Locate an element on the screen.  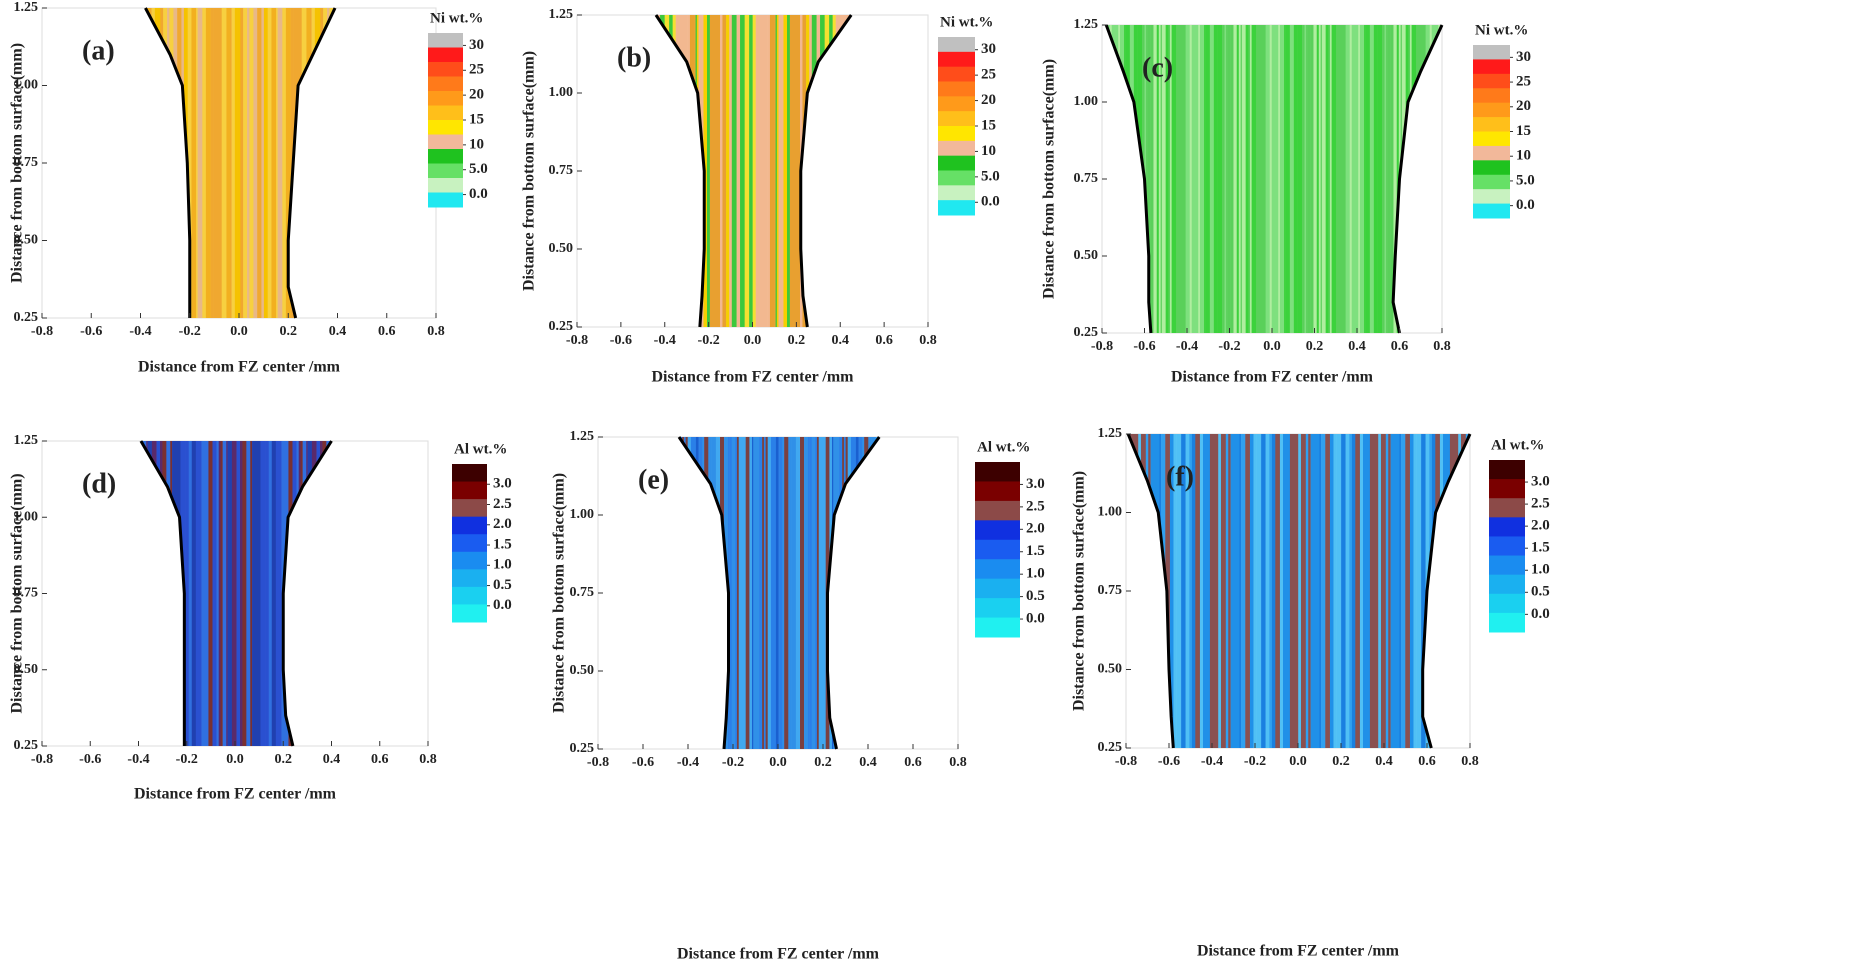
colorbar-tick-label: 5.0 is located at coordinates (478, 169).